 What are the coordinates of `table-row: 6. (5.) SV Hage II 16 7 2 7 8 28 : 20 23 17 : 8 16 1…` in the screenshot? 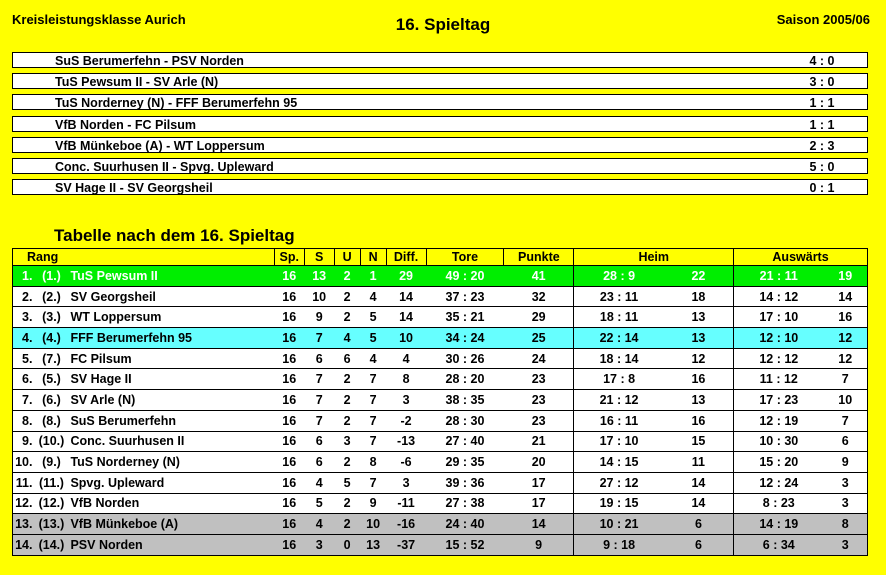 It's located at (440, 379).